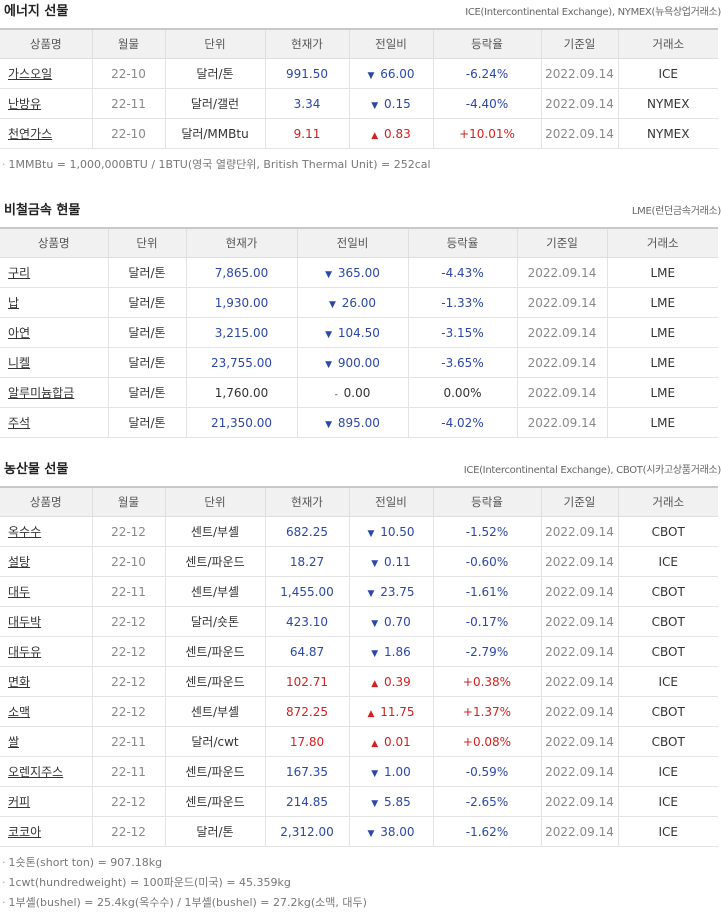  Describe the element at coordinates (463, 392) in the screenshot. I see `change-rate: 0.00%` at that location.